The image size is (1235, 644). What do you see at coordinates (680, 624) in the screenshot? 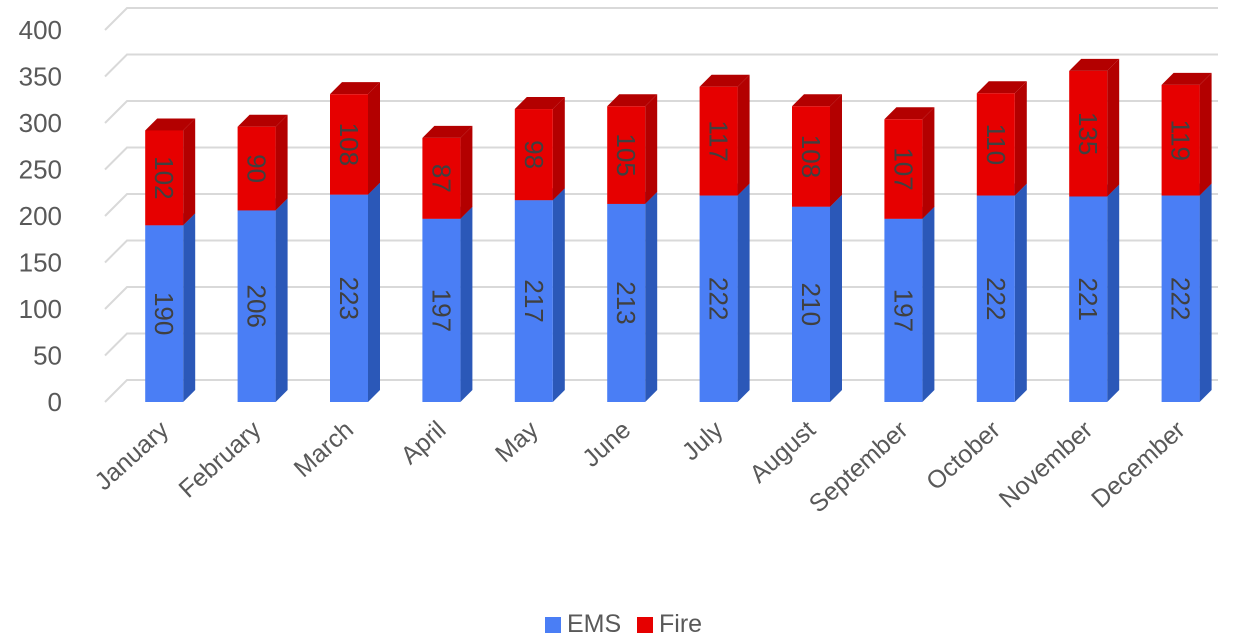
I see `legend-label: Fire` at bounding box center [680, 624].